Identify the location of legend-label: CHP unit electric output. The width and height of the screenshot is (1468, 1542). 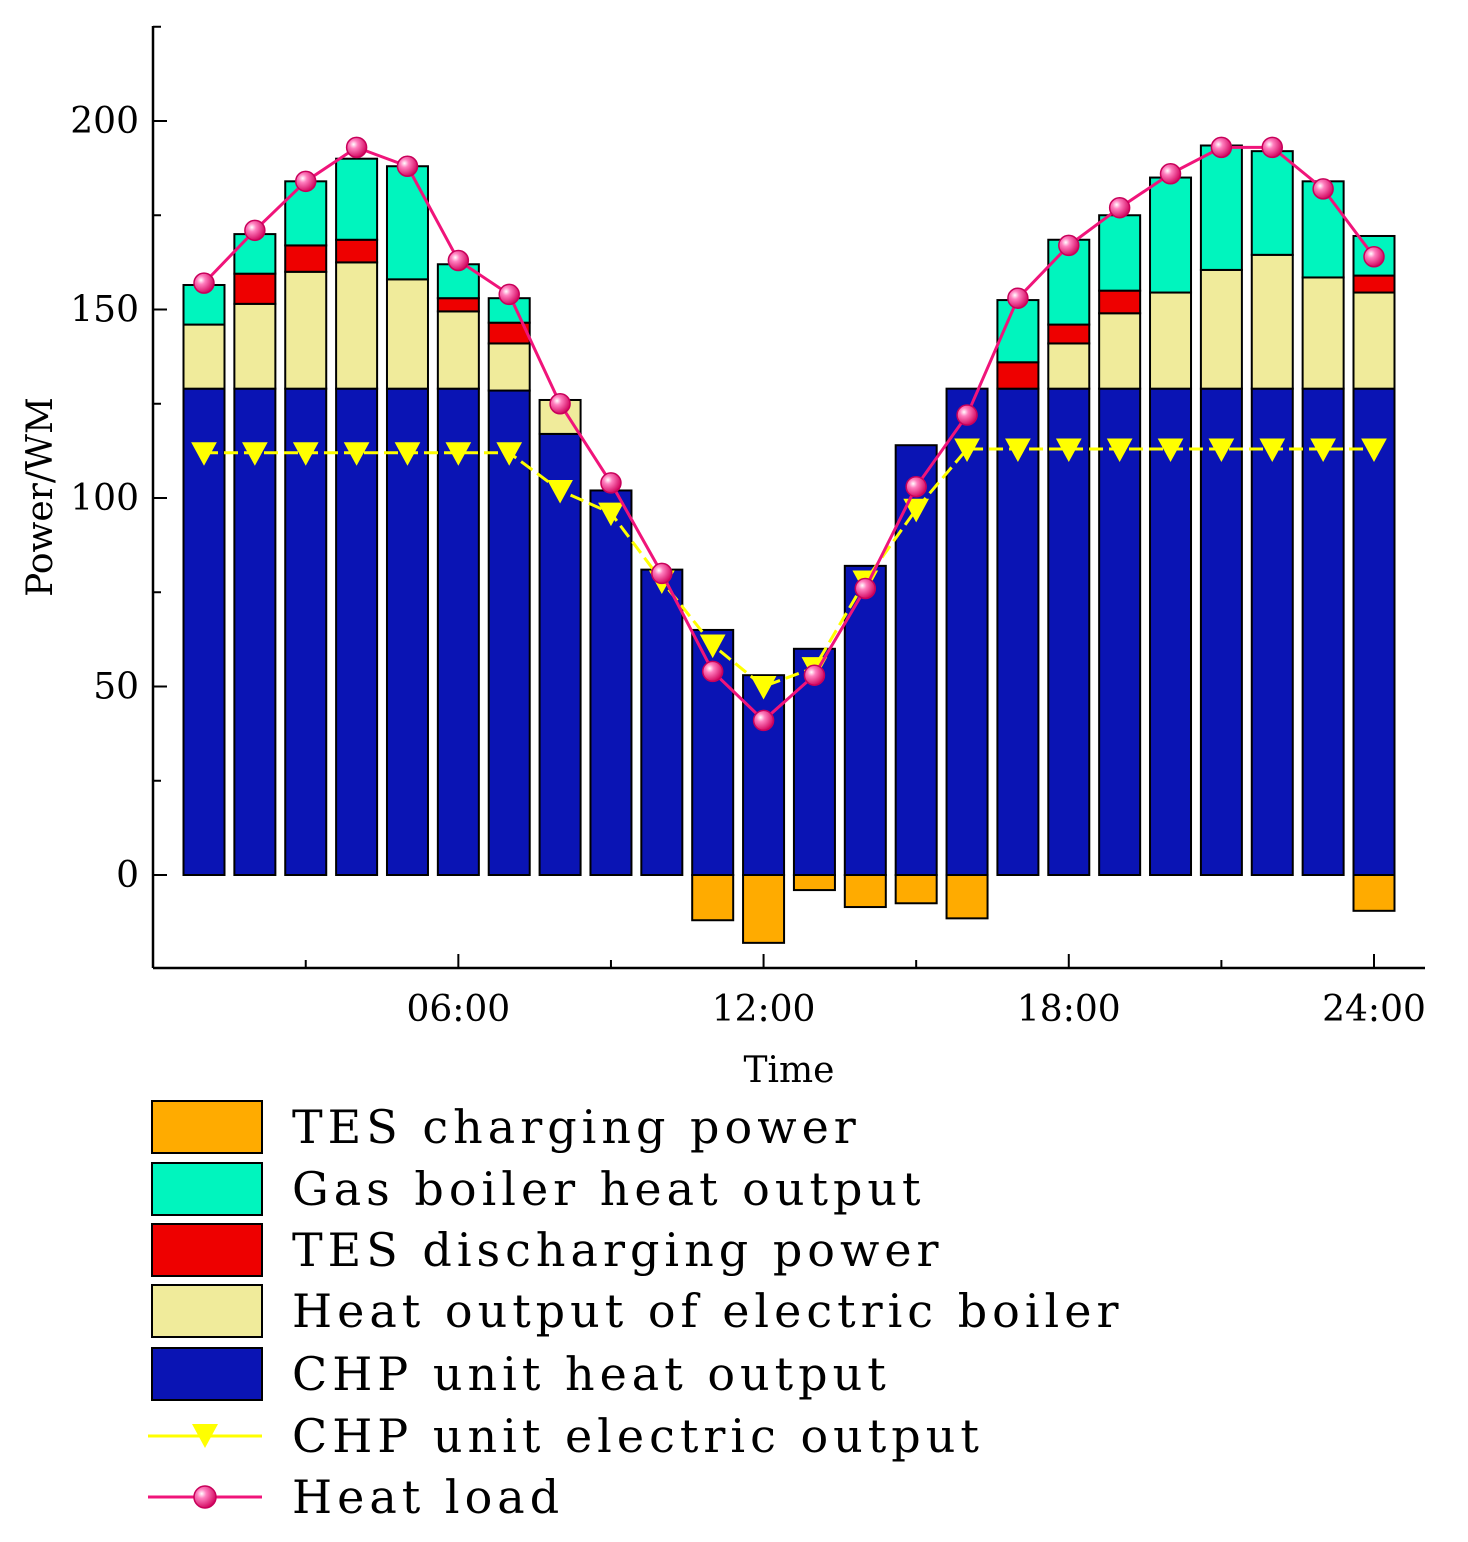
(638, 1436).